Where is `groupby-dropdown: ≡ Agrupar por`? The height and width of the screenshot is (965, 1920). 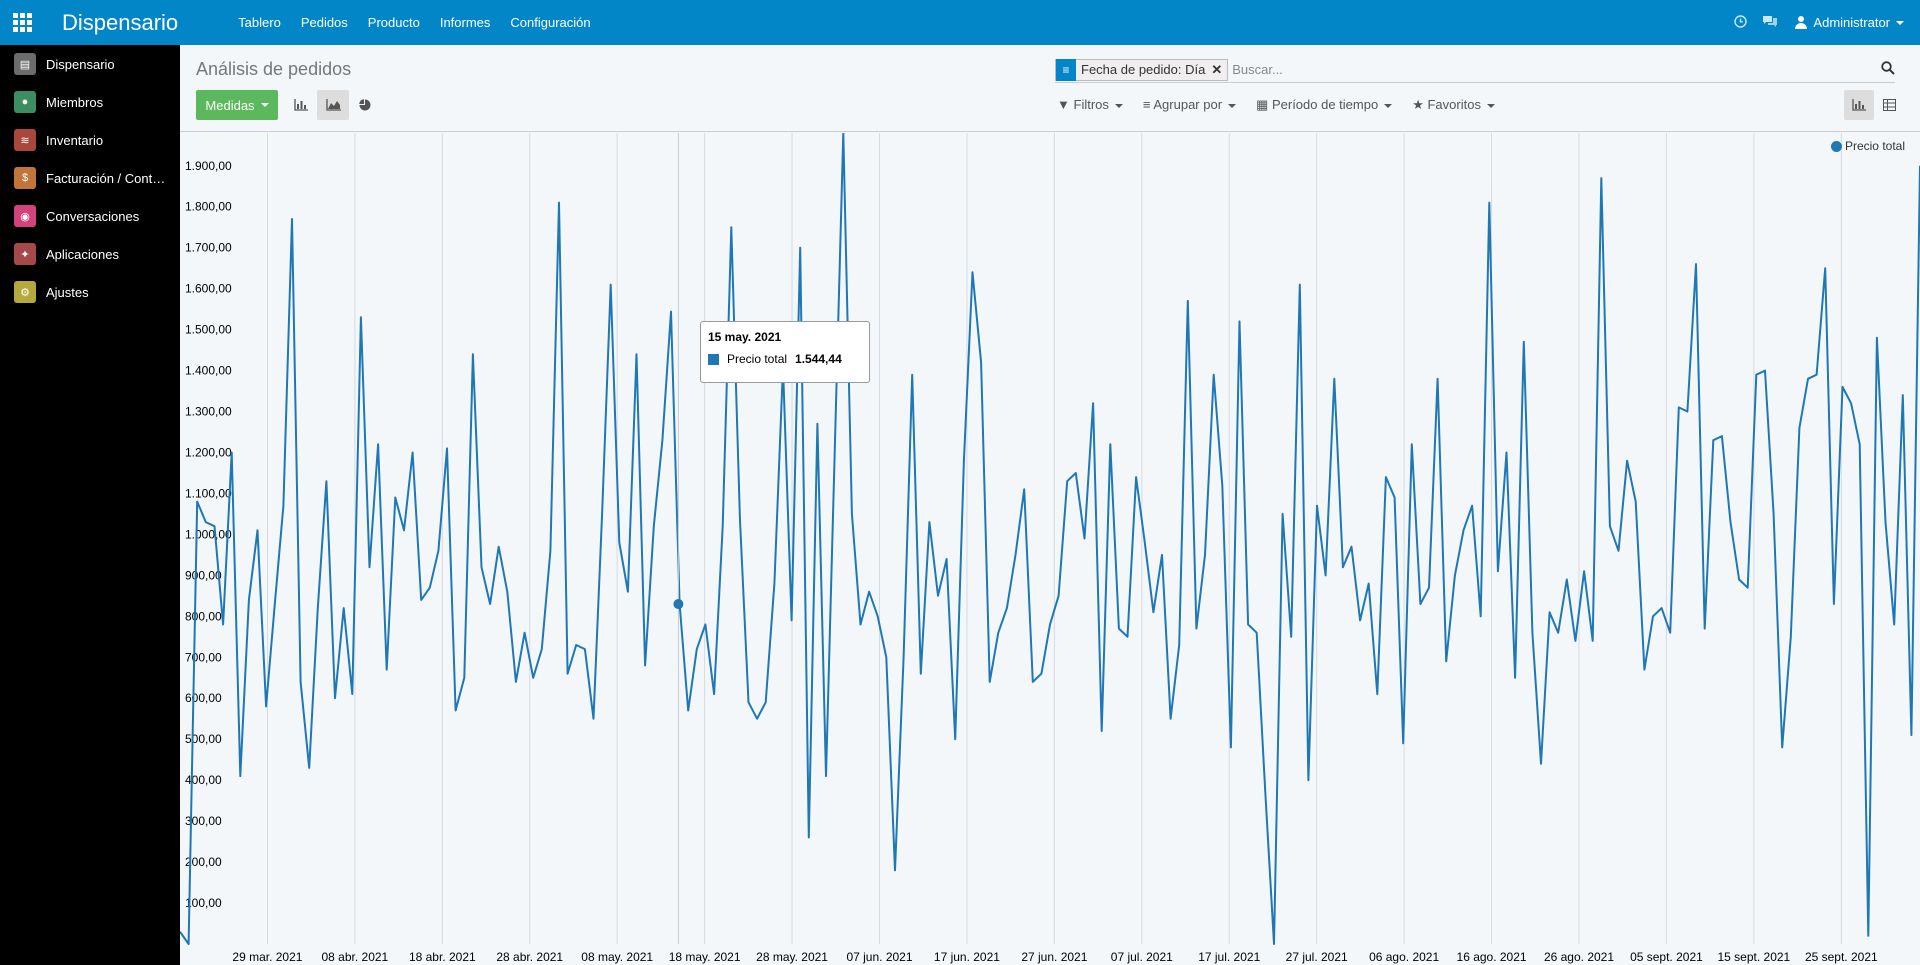
groupby-dropdown: ≡ Agrupar por is located at coordinates (1189, 105).